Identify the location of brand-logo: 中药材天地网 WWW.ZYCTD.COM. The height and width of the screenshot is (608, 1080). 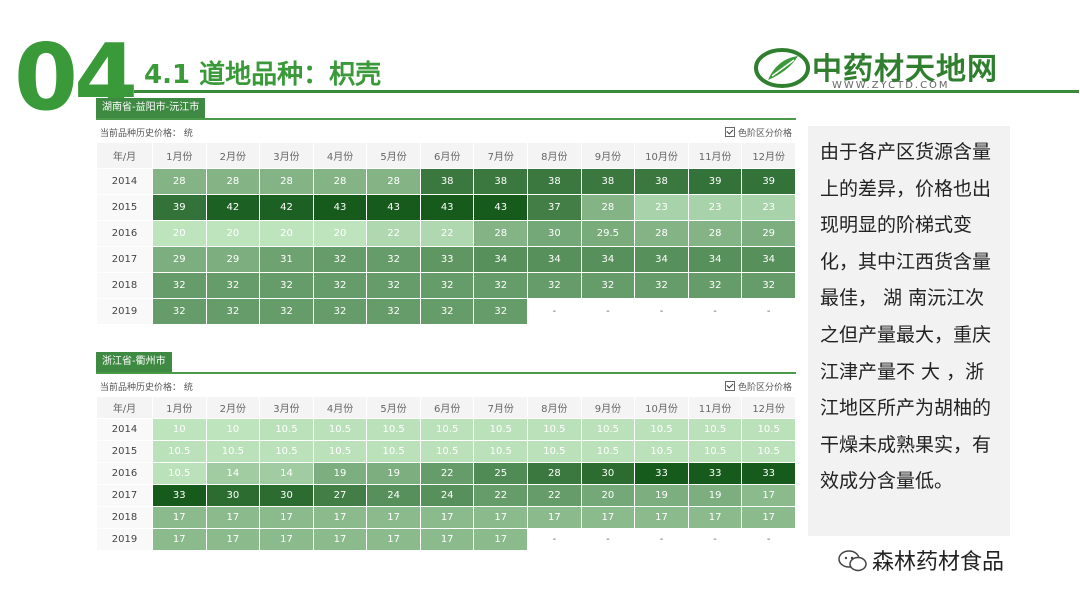
(917, 69).